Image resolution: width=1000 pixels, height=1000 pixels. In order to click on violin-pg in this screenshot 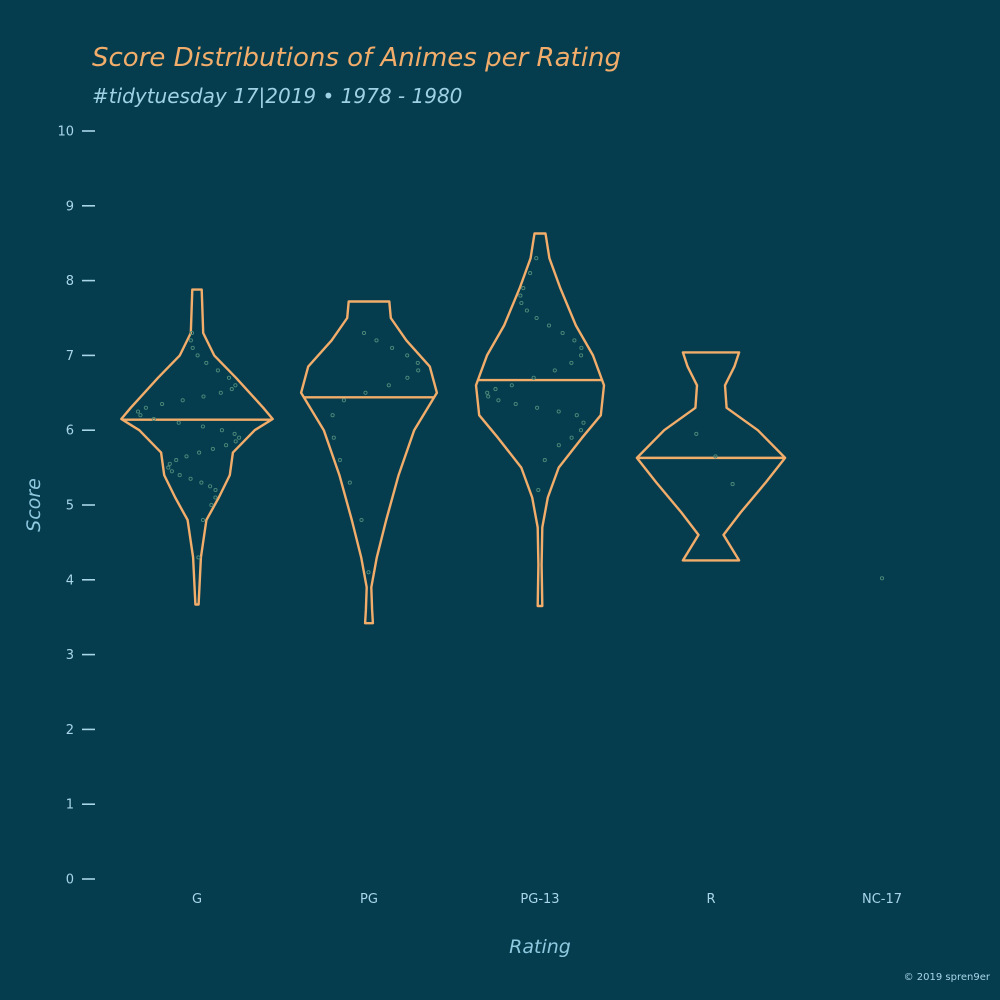, I will do `click(369, 462)`.